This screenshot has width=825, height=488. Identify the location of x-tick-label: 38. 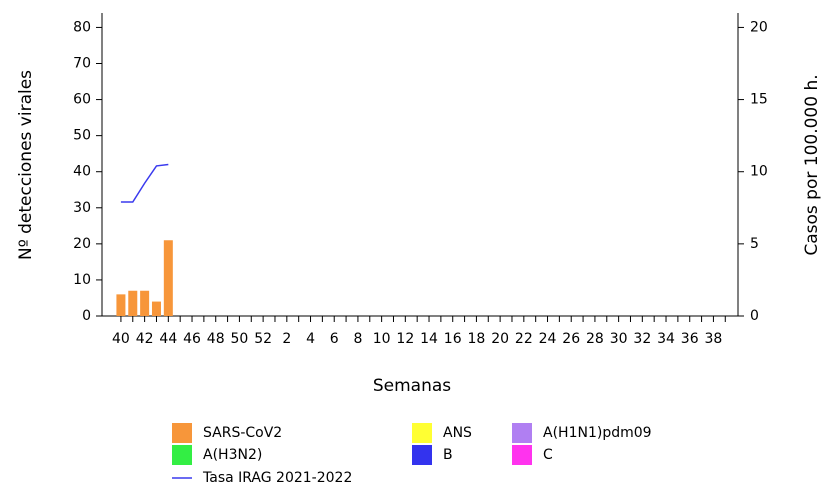
(714, 339).